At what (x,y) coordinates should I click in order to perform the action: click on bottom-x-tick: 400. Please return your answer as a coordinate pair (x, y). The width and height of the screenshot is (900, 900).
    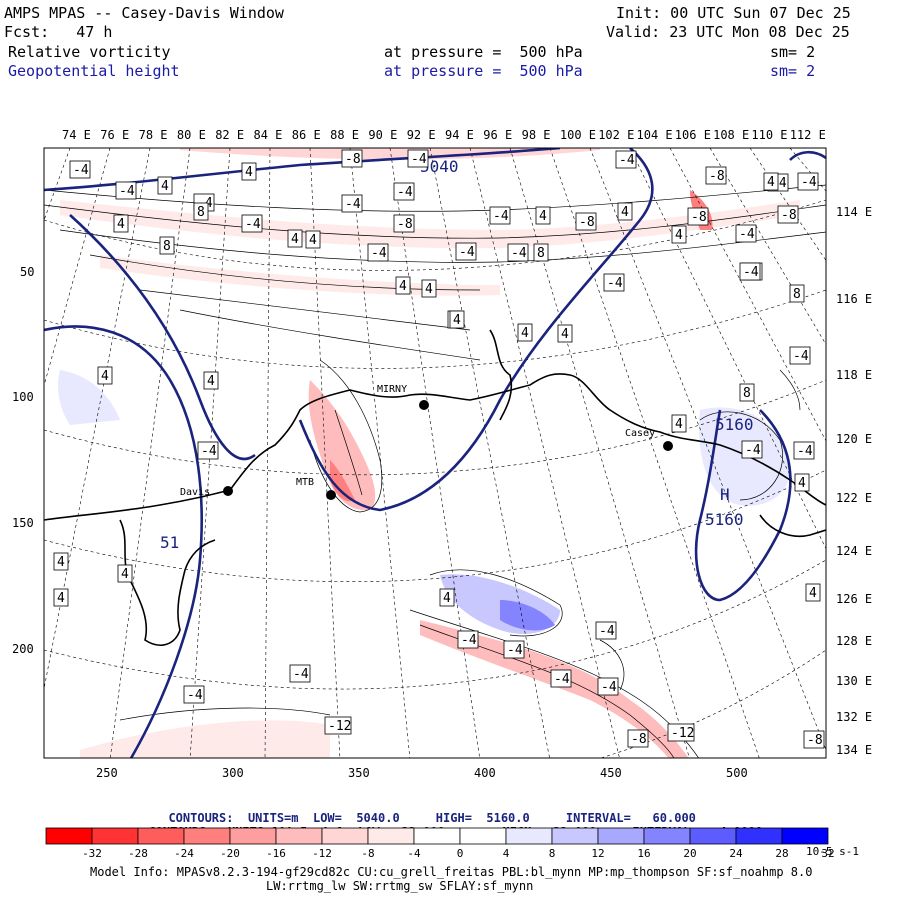
    Looking at the image, I should click on (485, 773).